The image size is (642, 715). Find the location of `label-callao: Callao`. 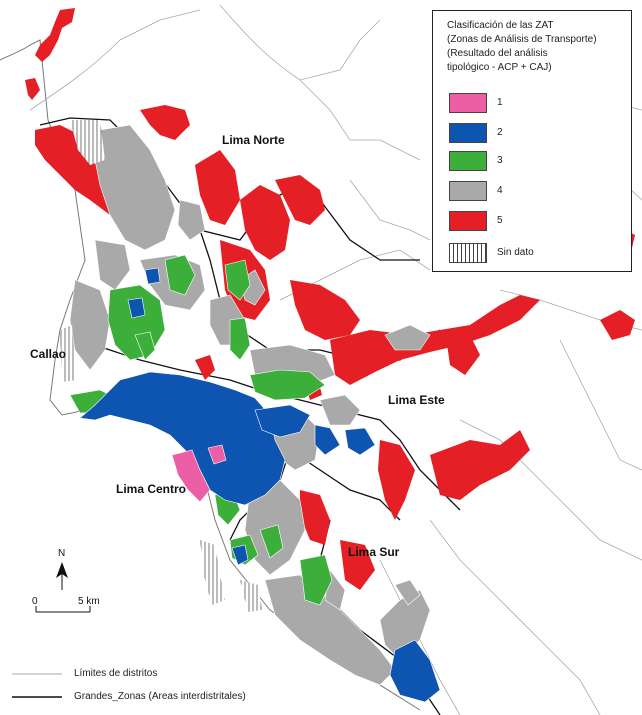

label-callao: Callao is located at coordinates (48, 354).